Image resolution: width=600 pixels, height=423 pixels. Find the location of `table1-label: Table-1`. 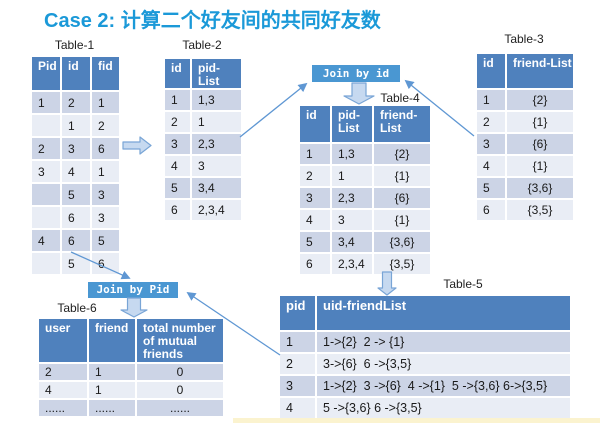

table1-label: Table-1 is located at coordinates (74, 45).